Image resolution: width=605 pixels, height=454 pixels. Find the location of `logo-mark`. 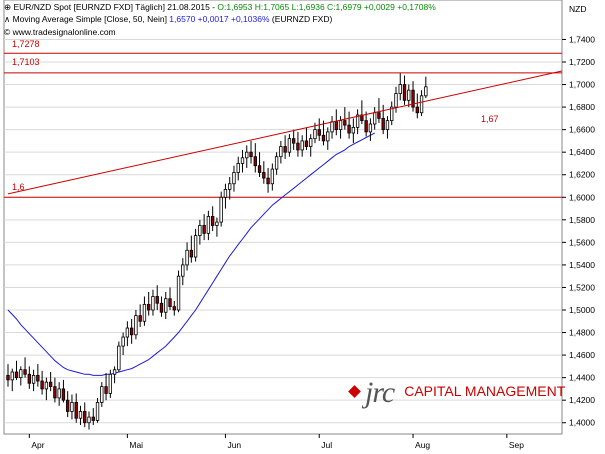

logo-mark is located at coordinates (354, 391).